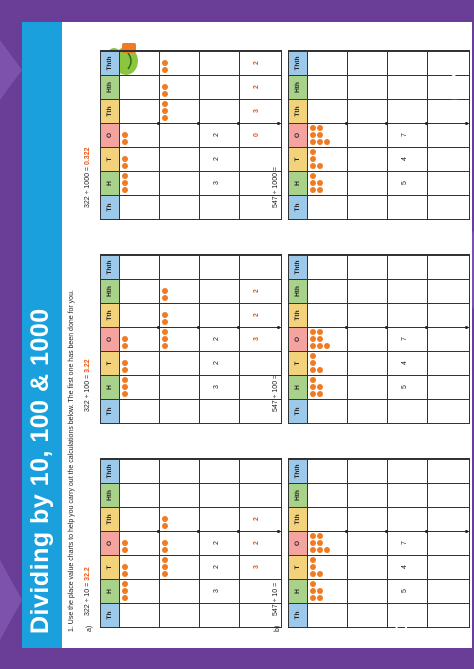 The image size is (474, 669). I want to click on column-header: T, so click(298, 159).